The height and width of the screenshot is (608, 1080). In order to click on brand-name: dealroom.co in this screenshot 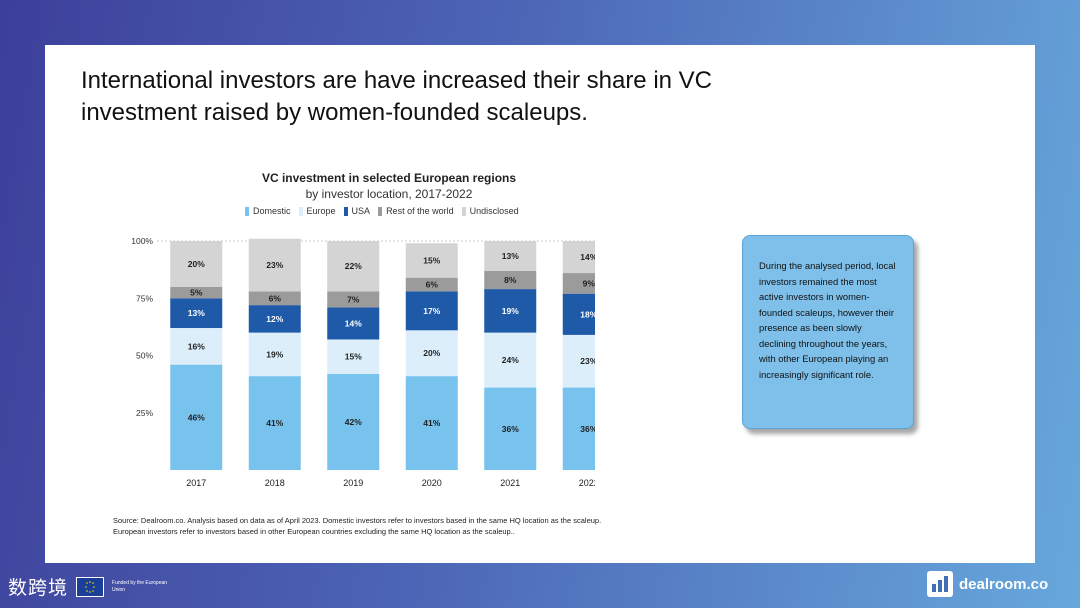, I will do `click(1004, 584)`.